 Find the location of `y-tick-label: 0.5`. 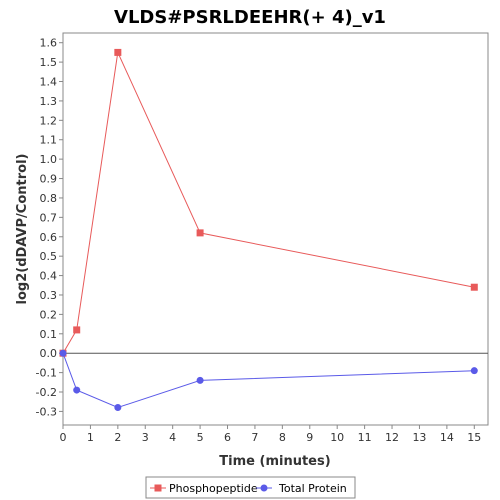

y-tick-label: 0.5 is located at coordinates (49, 256).